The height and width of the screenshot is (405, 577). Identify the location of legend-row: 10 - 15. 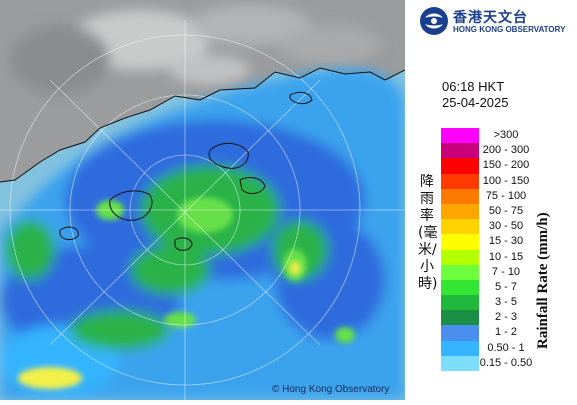
(506, 257).